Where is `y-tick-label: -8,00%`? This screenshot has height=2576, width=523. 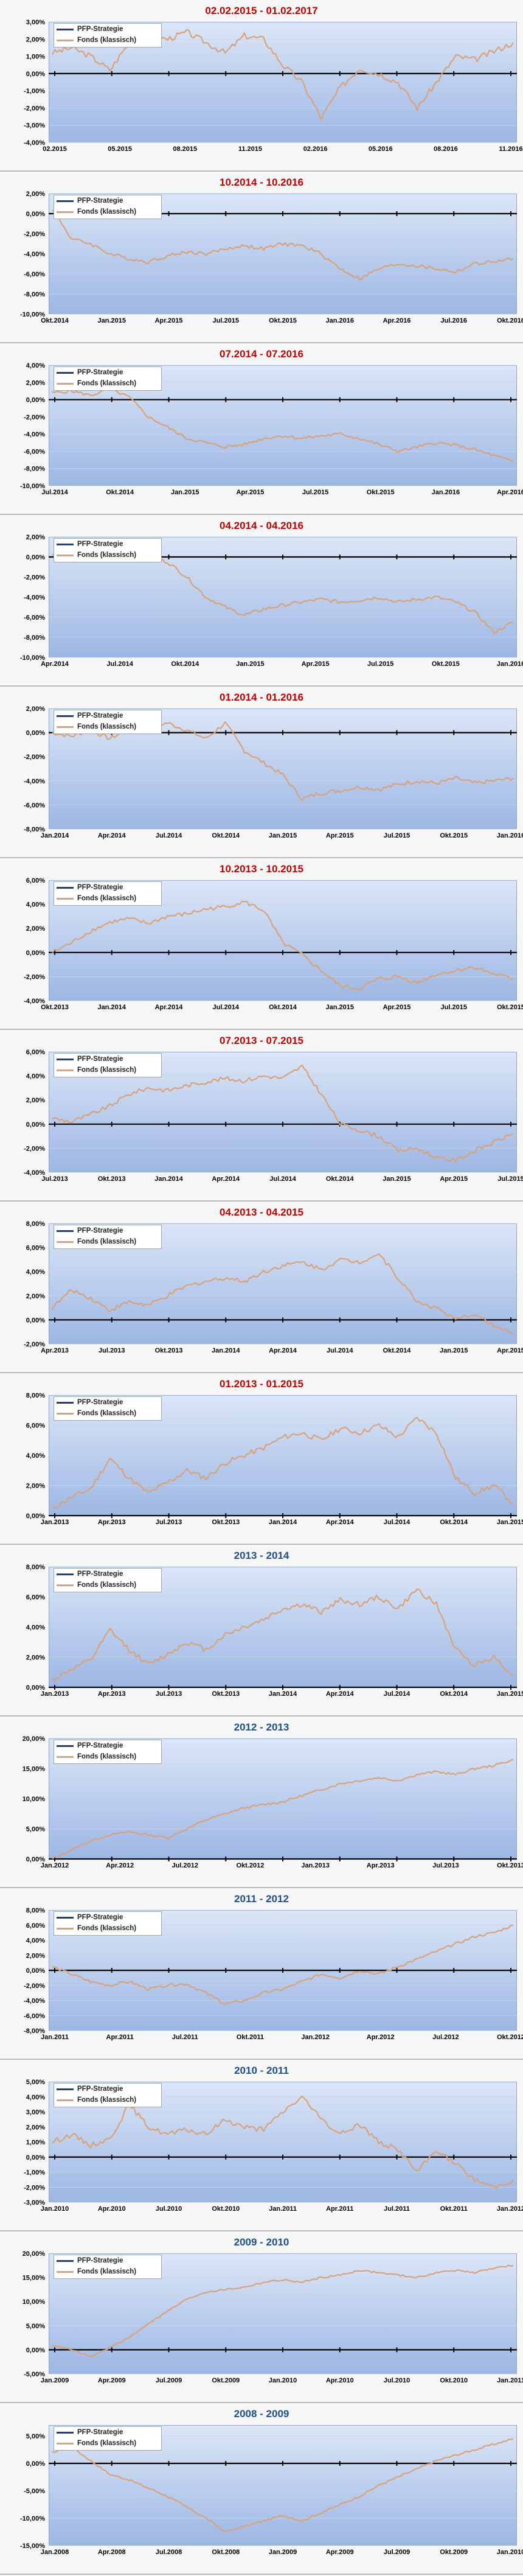 y-tick-label: -8,00% is located at coordinates (35, 469).